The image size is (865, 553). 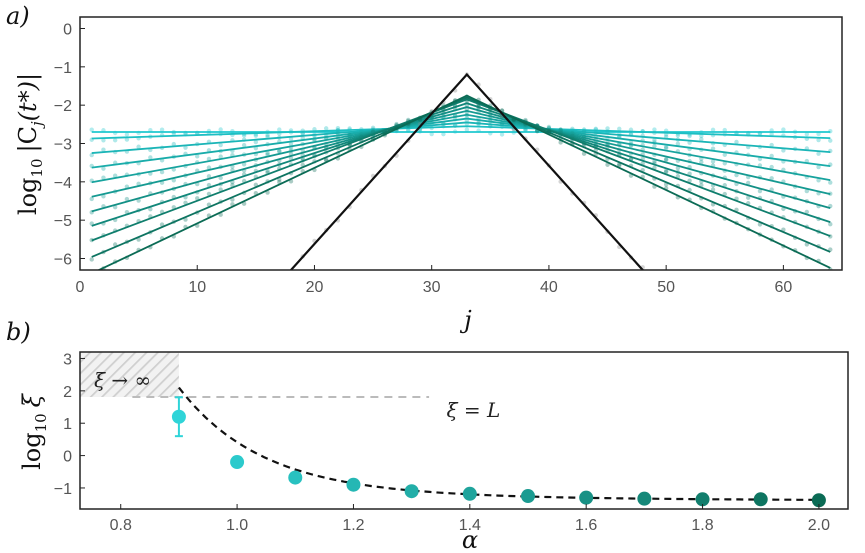 I want to click on y-tick-label: −1, so click(x=63, y=68).